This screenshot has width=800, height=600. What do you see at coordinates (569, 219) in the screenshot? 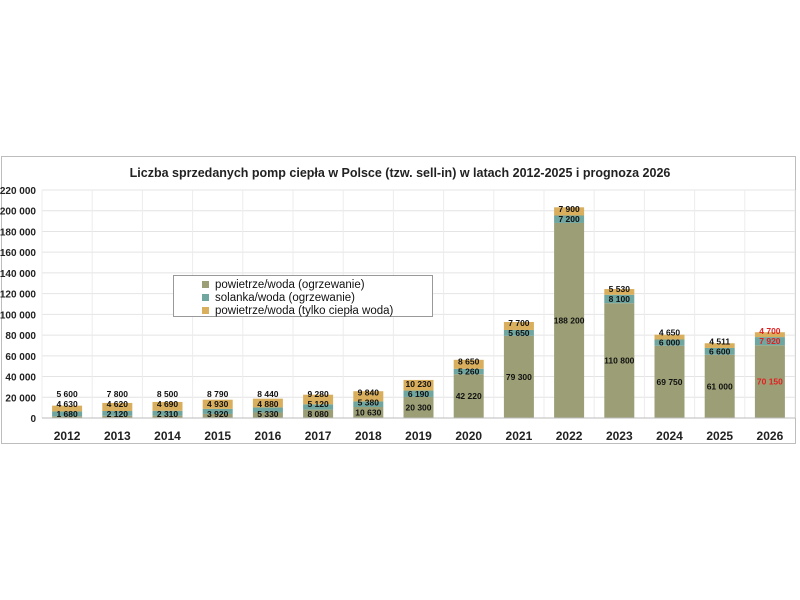
I see `data-label: 7 200` at bounding box center [569, 219].